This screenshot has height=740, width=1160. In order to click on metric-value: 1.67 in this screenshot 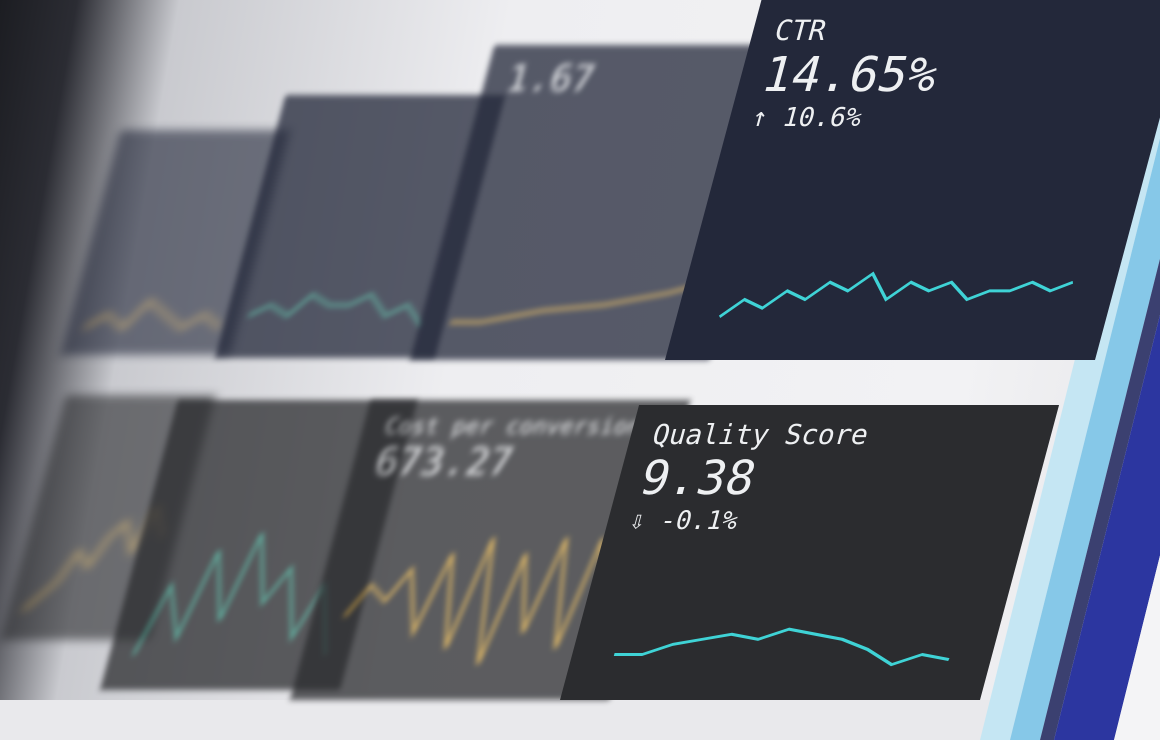, I will do `click(550, 79)`.